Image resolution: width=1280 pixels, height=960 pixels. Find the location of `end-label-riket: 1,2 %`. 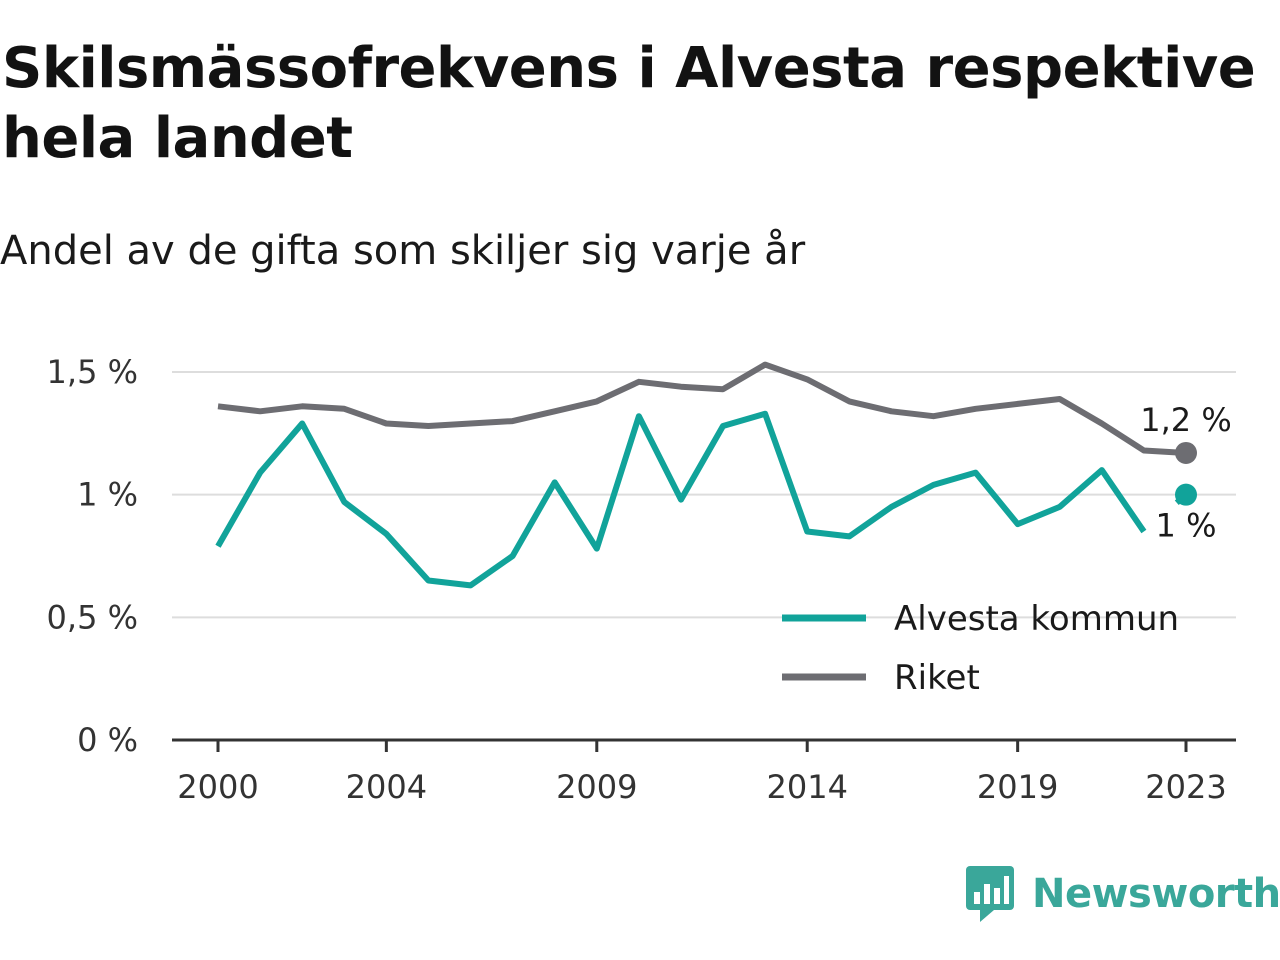

end-label-riket: 1,2 % is located at coordinates (1185, 420).